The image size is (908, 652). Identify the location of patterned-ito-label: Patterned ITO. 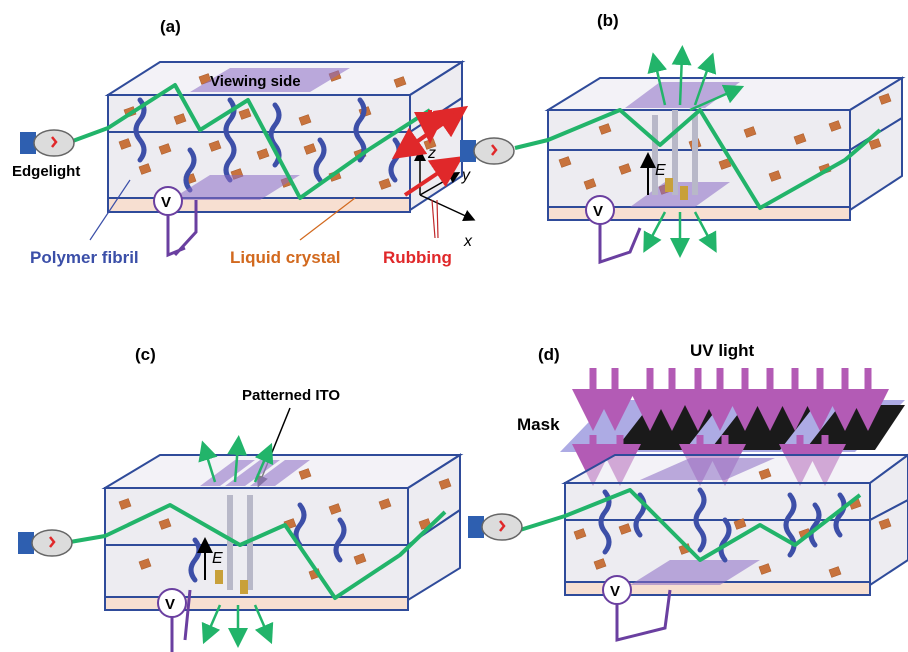
(291, 395).